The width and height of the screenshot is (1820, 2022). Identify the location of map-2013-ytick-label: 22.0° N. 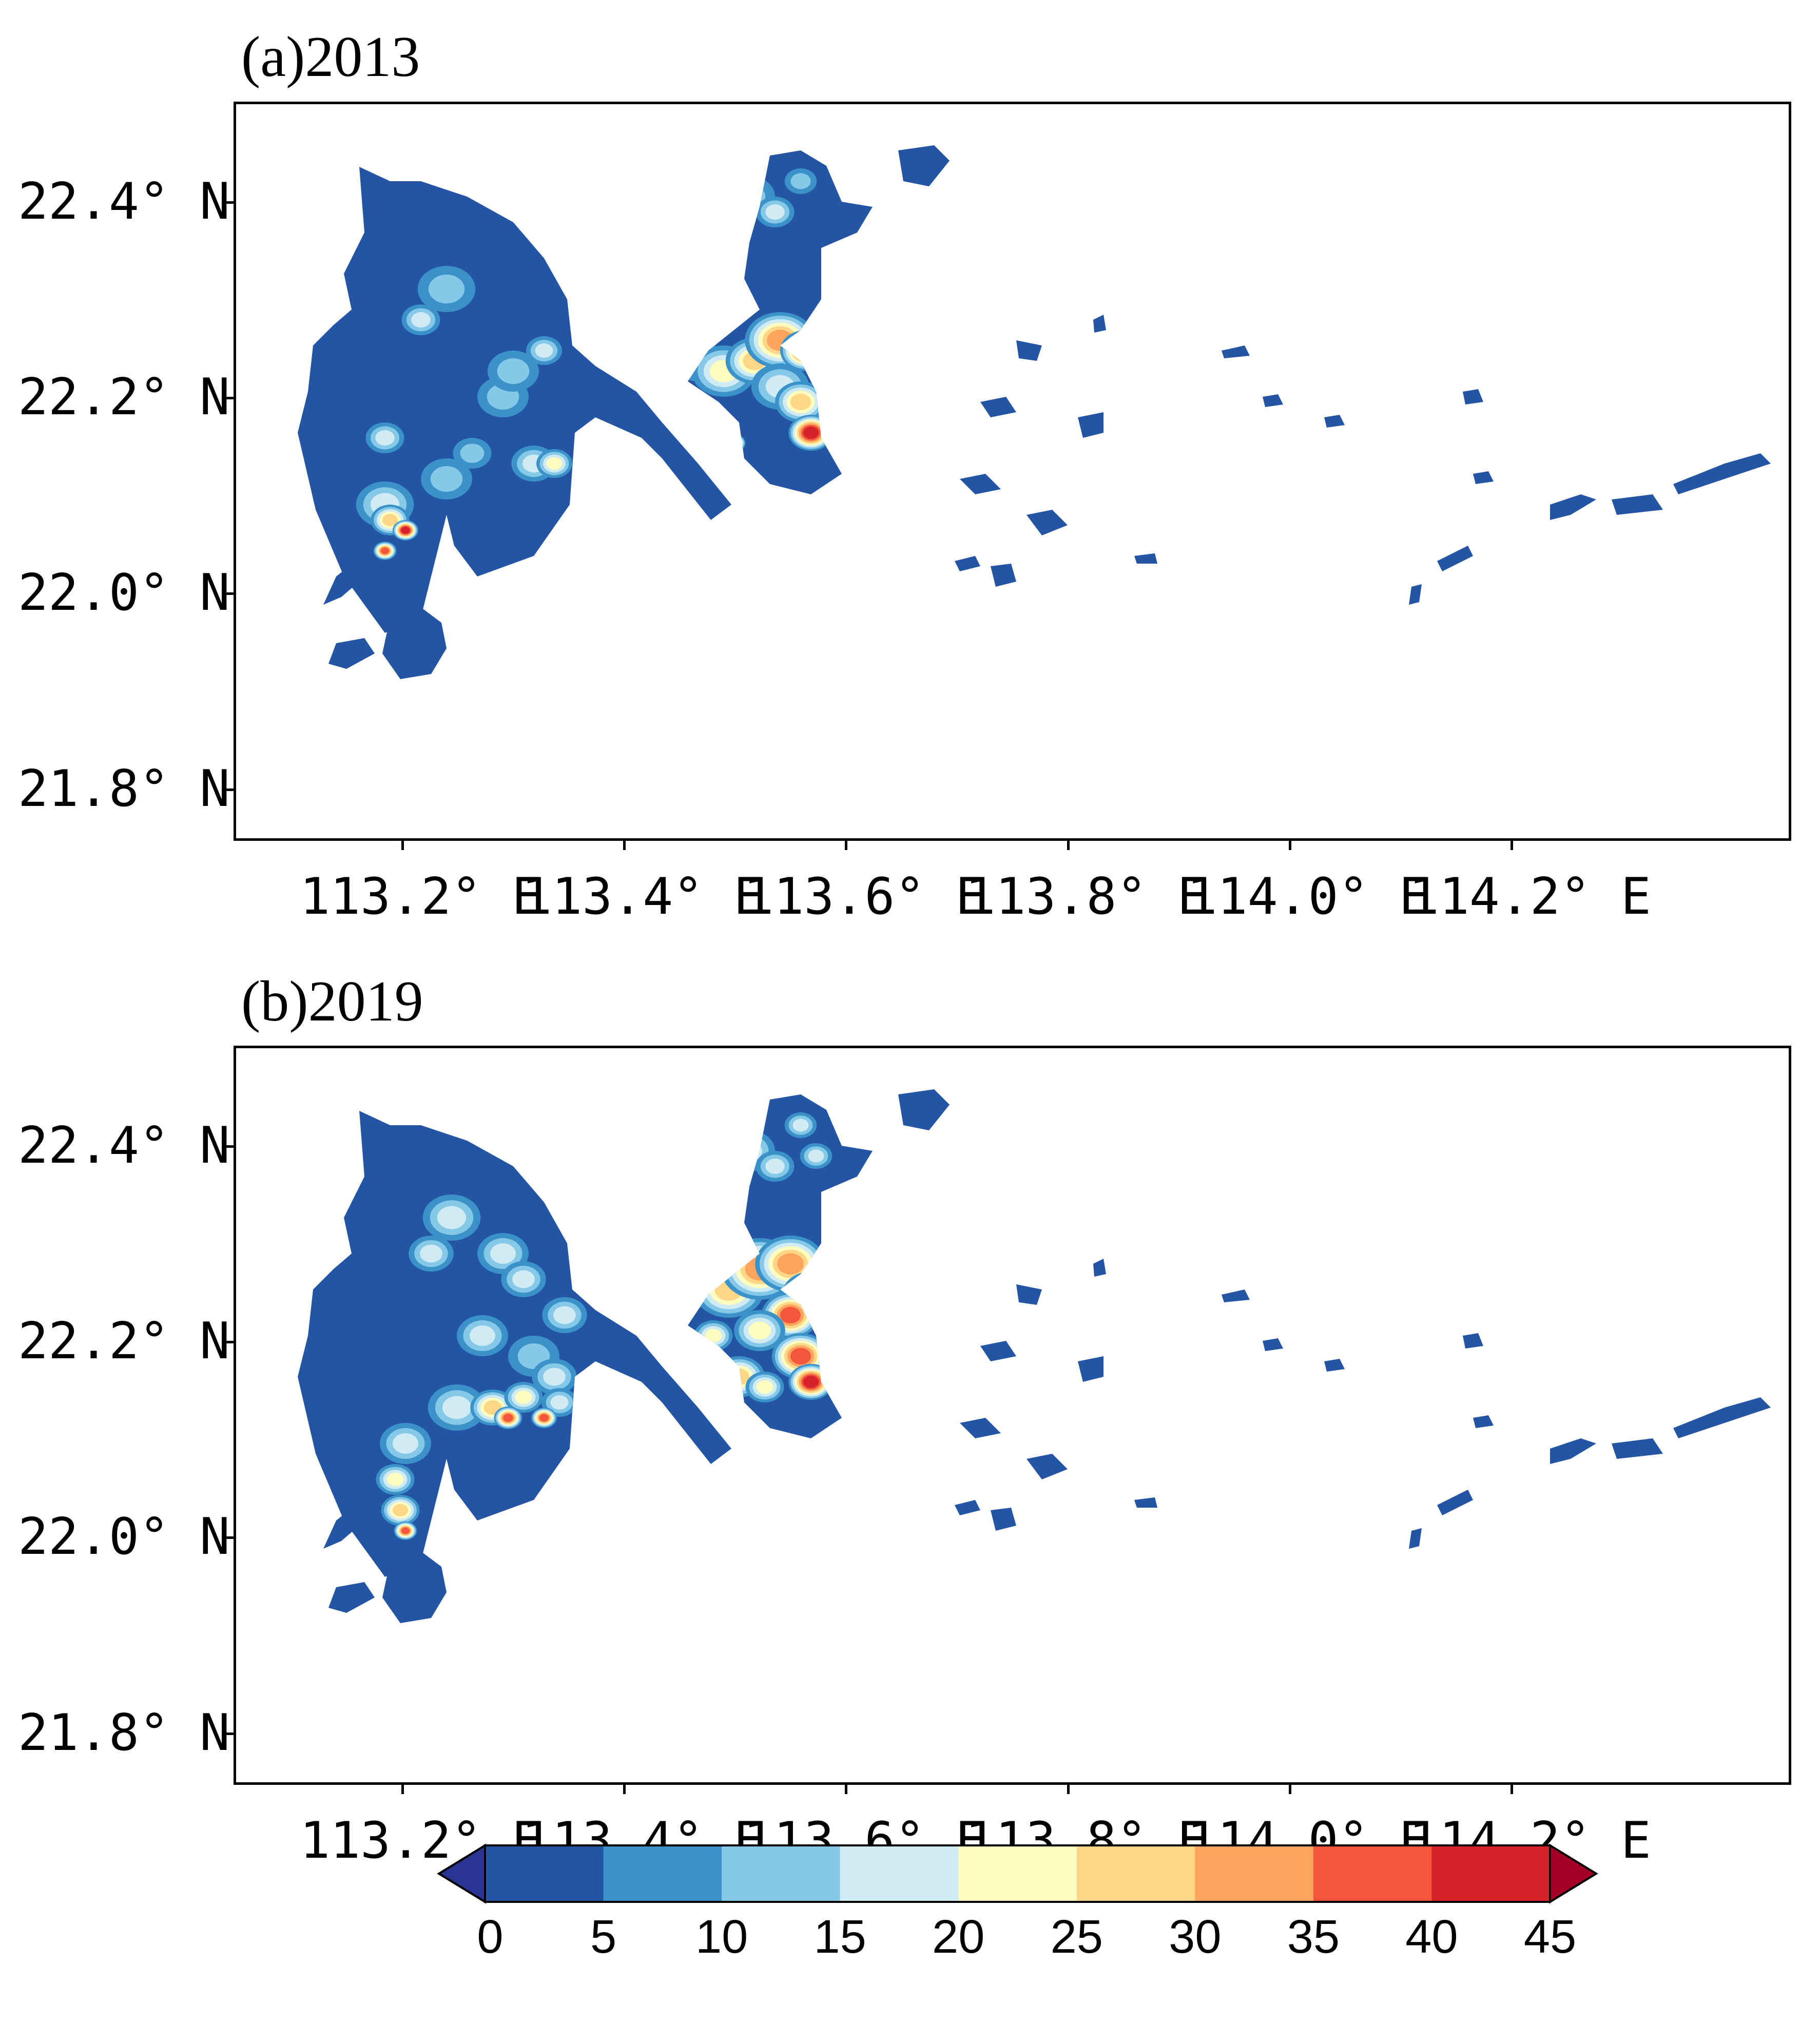
(124, 593).